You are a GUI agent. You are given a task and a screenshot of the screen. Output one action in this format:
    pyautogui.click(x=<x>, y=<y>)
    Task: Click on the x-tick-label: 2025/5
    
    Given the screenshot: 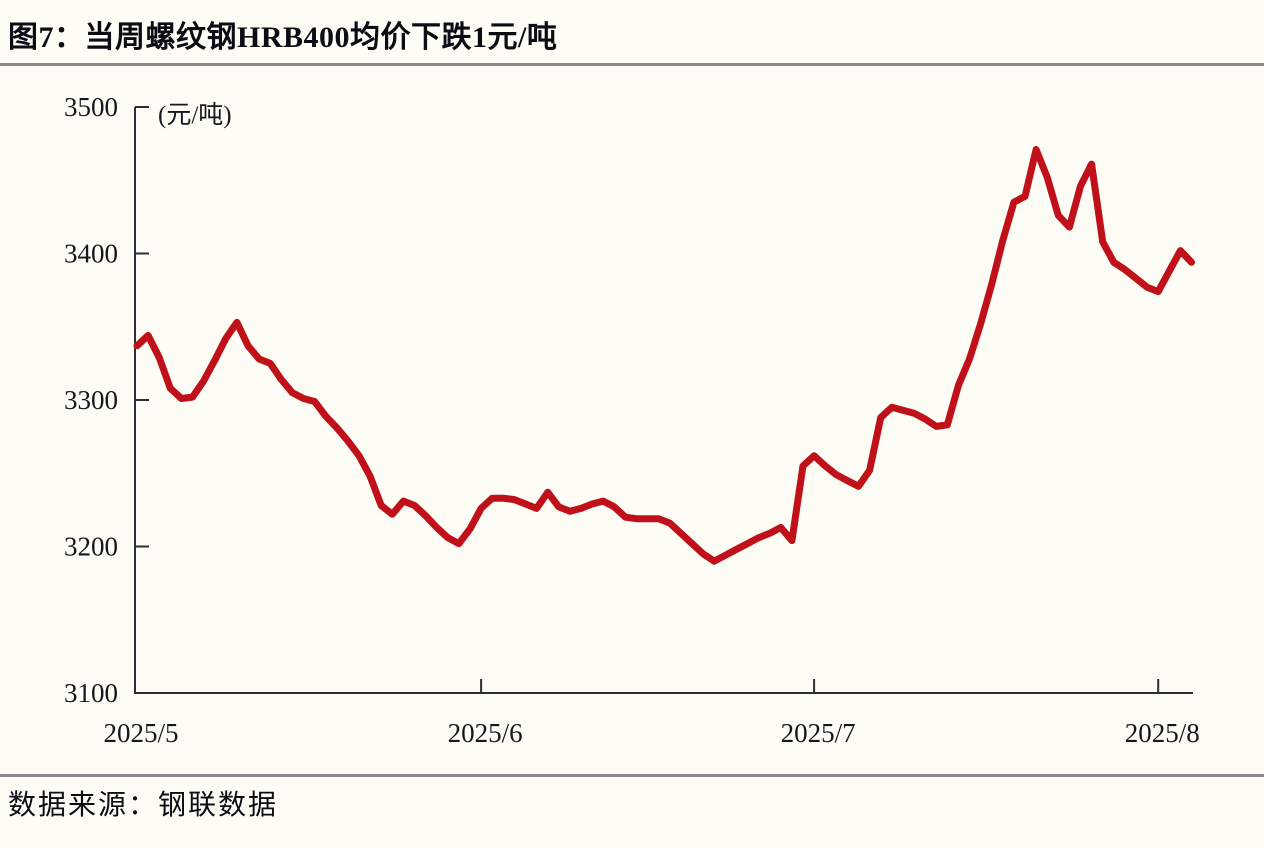 What is the action you would take?
    pyautogui.click(x=140, y=733)
    